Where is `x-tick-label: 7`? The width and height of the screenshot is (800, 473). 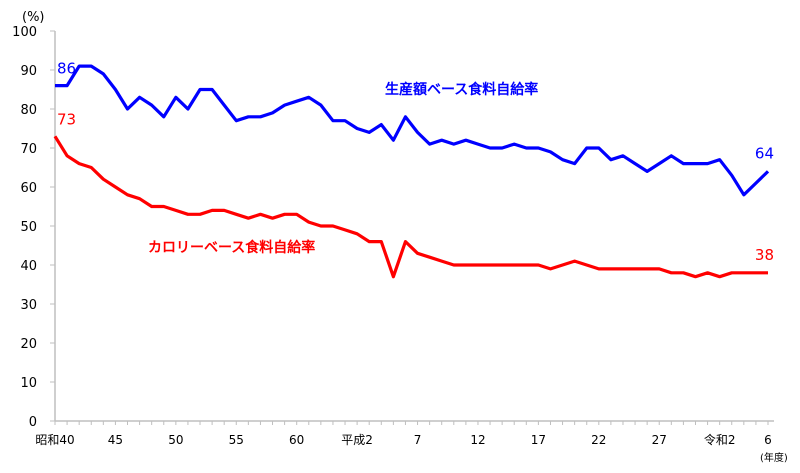 x-tick-label: 7 is located at coordinates (418, 440).